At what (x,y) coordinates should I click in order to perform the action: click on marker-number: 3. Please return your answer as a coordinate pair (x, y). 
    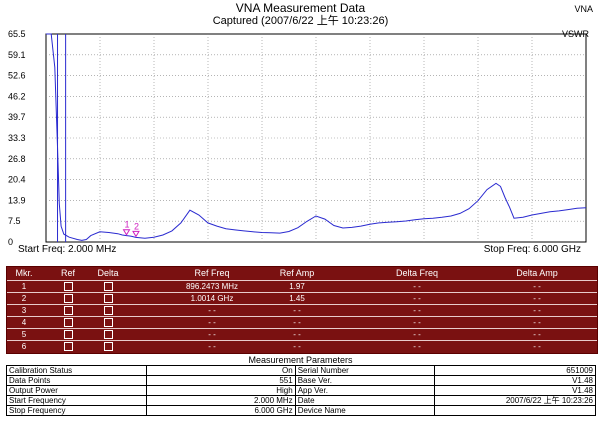
    Looking at the image, I should click on (24, 310).